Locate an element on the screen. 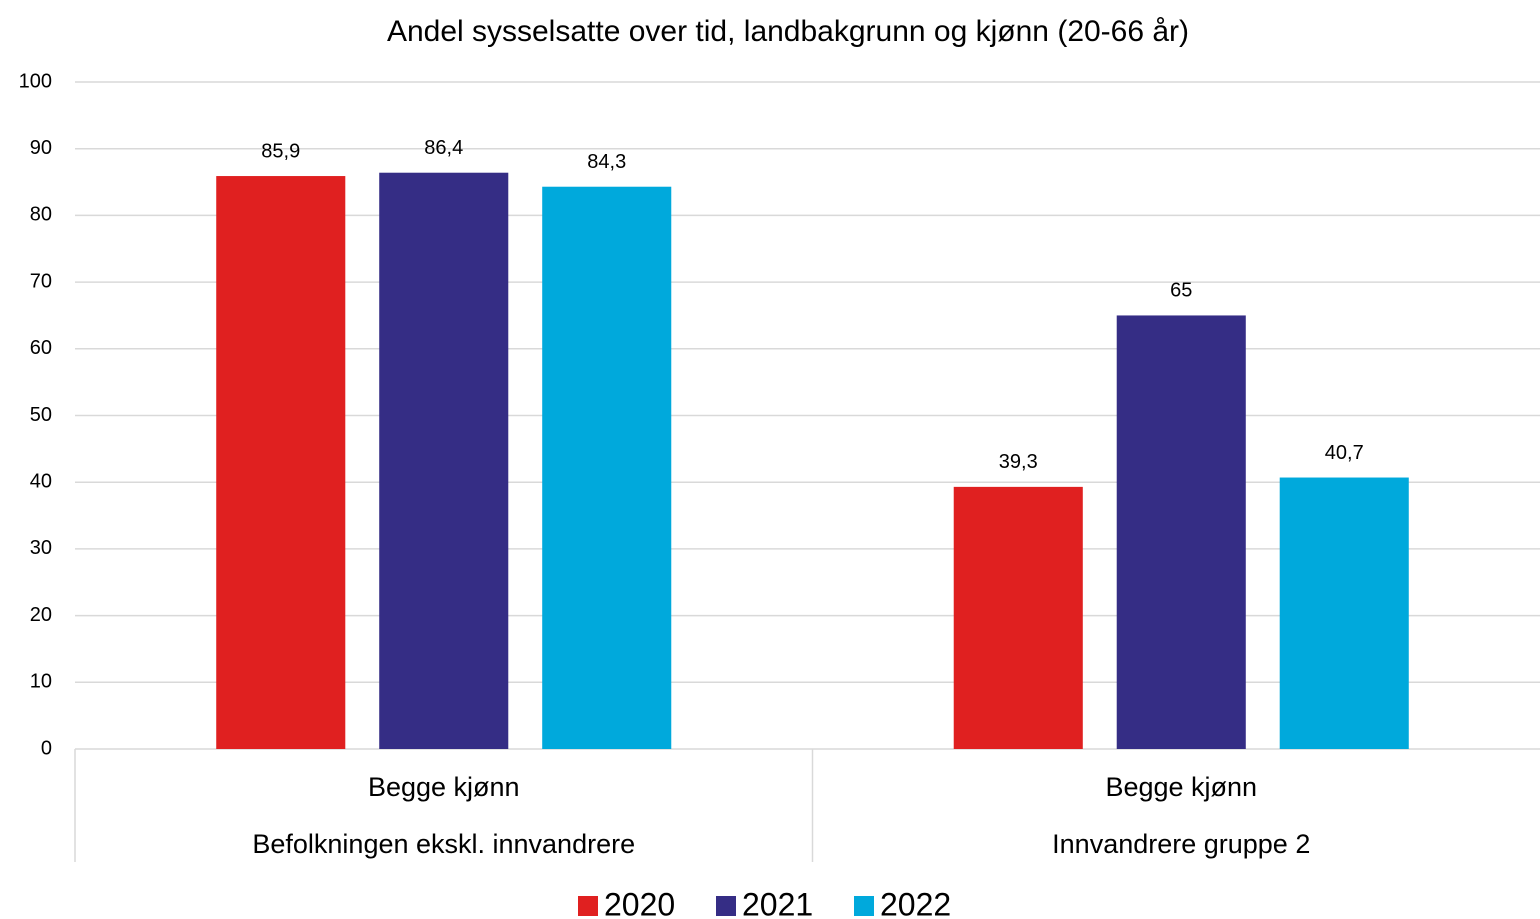  y-tick-label: 90 is located at coordinates (41, 148).